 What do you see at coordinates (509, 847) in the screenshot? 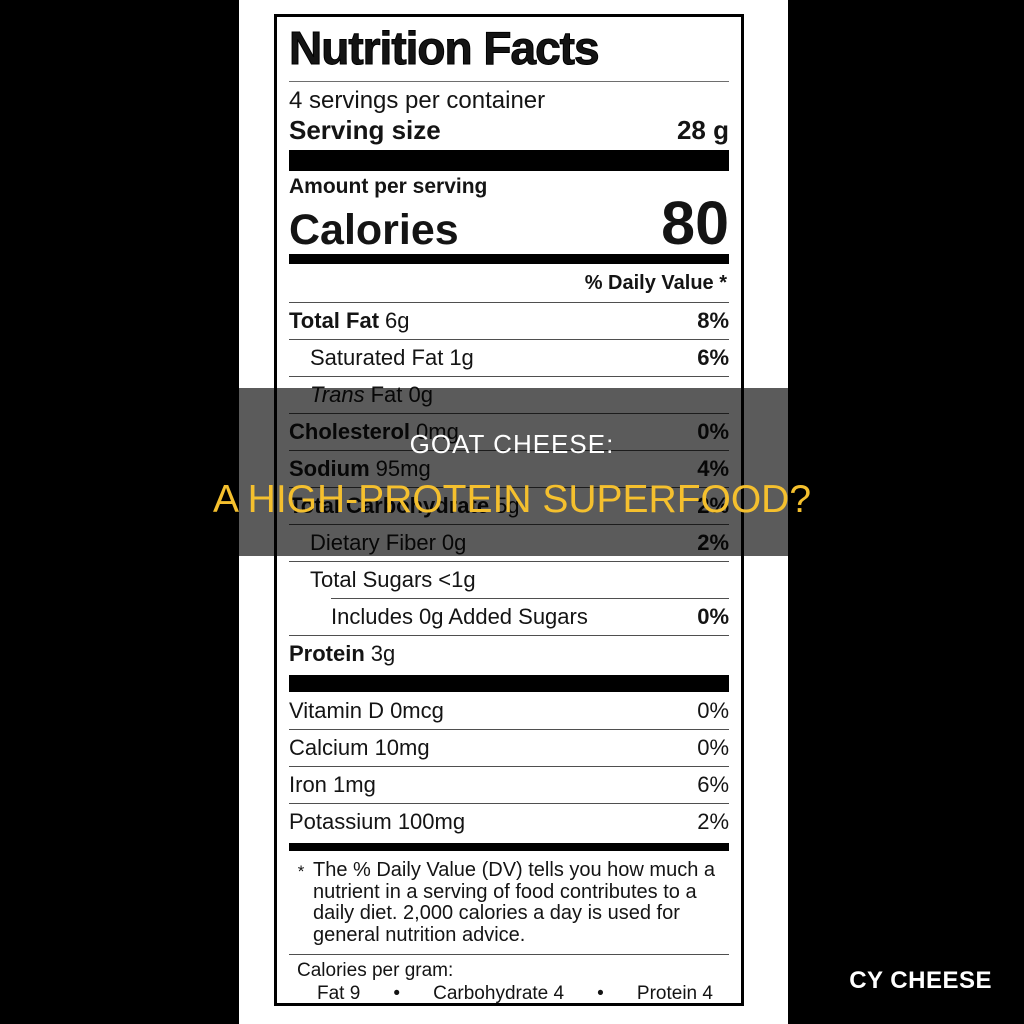
I see `divider-bar-thin` at bounding box center [509, 847].